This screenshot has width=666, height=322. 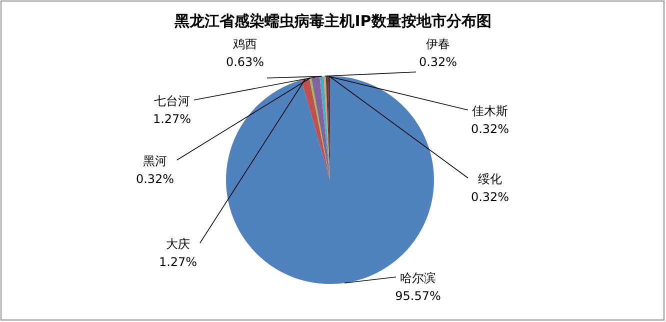 What do you see at coordinates (333, 21) in the screenshot?
I see `chart-title: 黑龙江省感染蠕虫病毒主机IP数量按地市分布图` at bounding box center [333, 21].